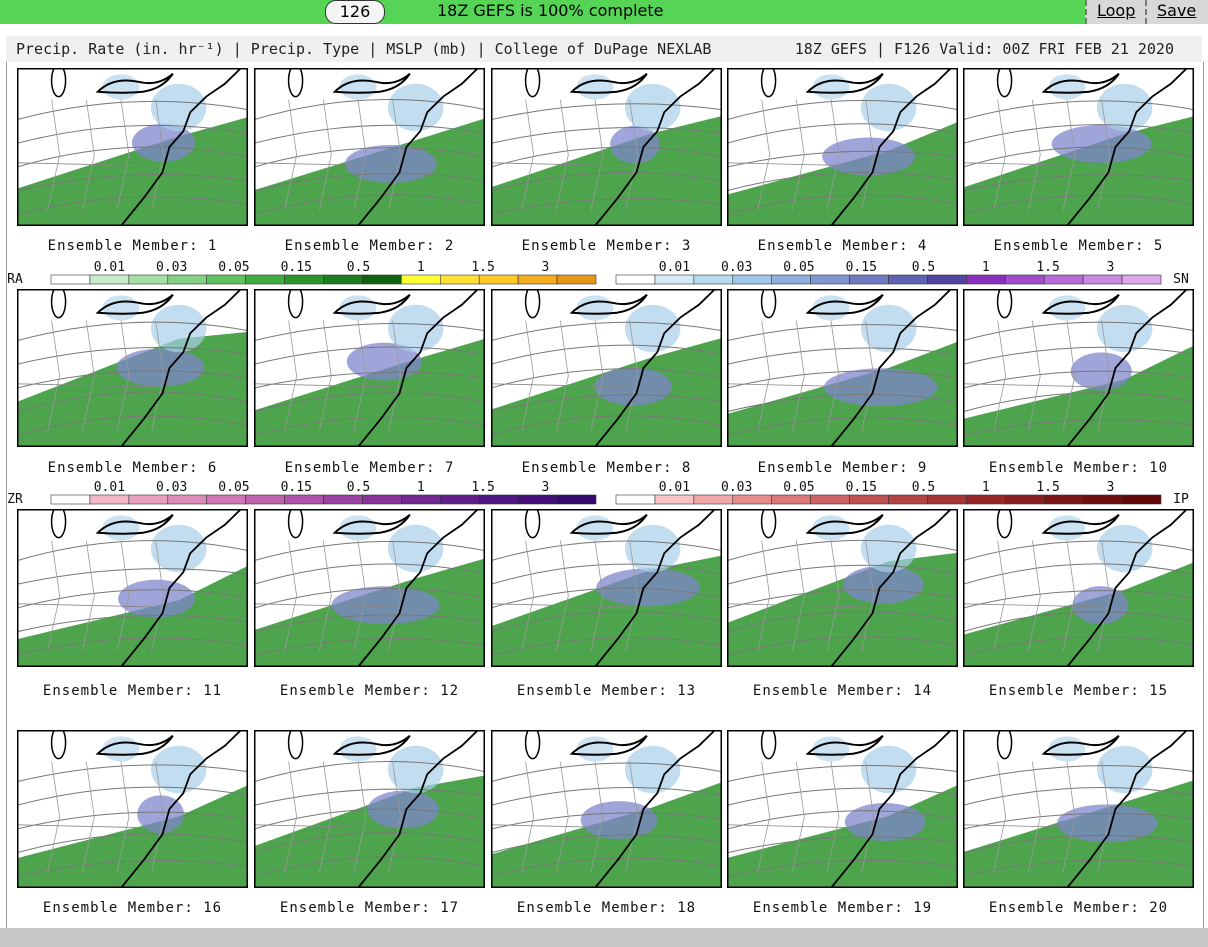 This screenshot has height=947, width=1208. Describe the element at coordinates (1079, 246) in the screenshot. I see `panel-label: Ensemble Member: 5` at that location.